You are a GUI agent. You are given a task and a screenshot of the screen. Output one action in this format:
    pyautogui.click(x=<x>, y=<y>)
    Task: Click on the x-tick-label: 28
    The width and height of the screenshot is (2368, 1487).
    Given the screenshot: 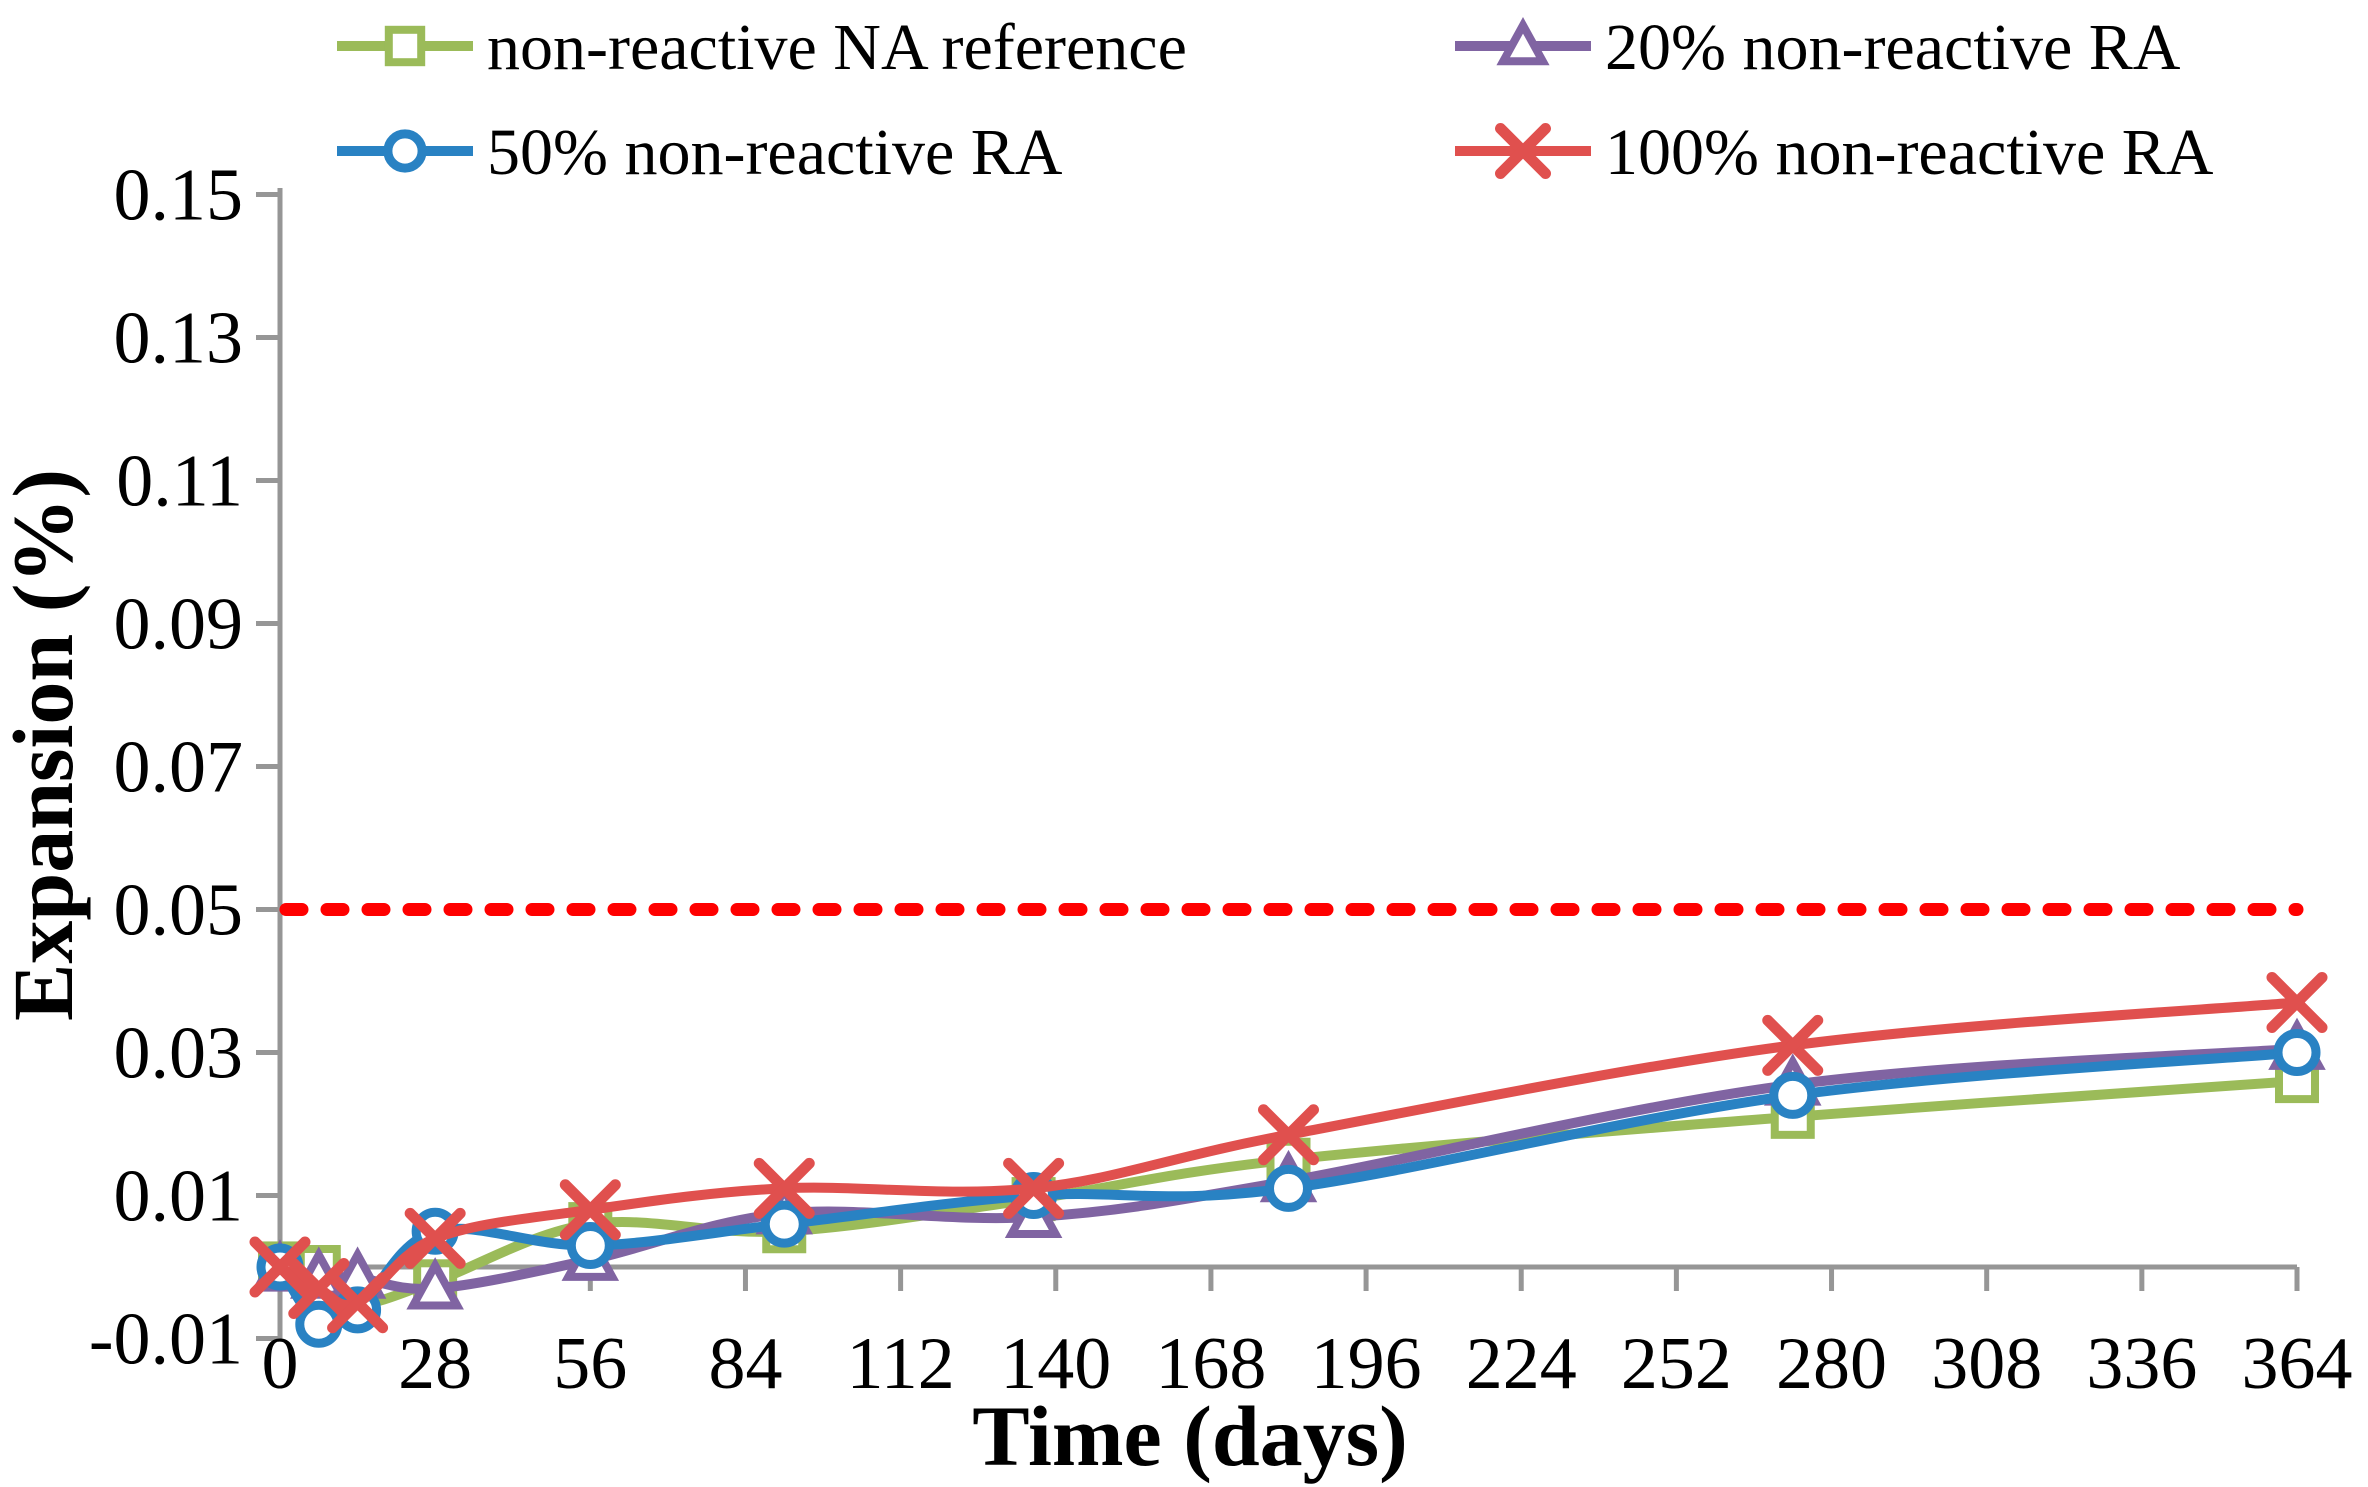 What is the action you would take?
    pyautogui.click(x=435, y=1364)
    